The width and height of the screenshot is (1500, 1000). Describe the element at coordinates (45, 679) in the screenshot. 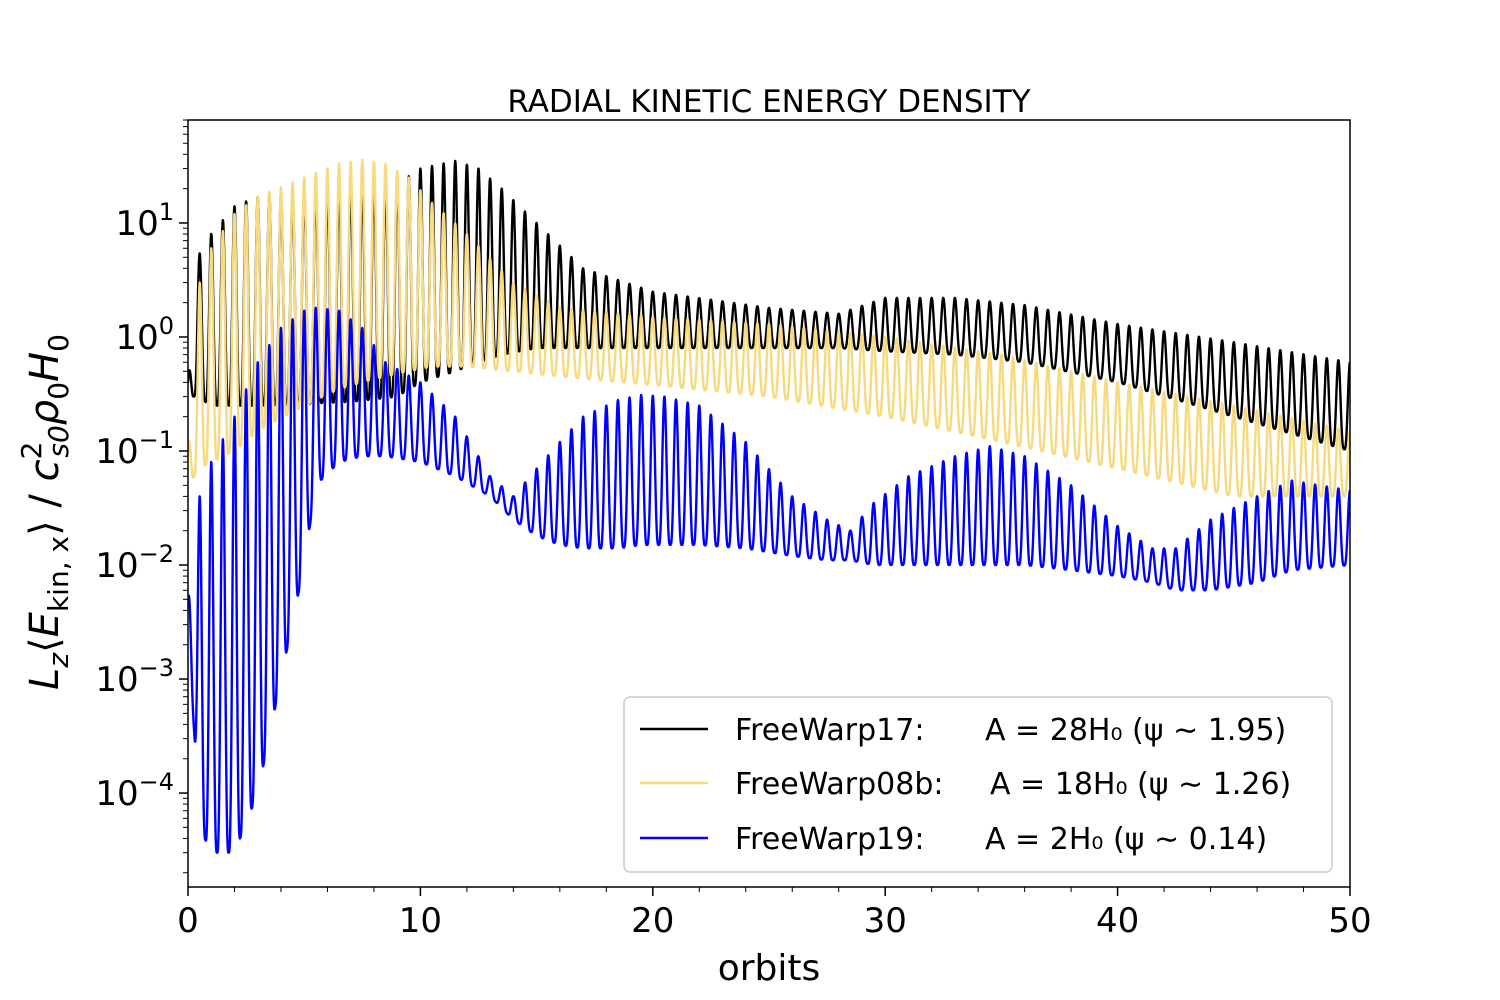

I see `ylabel-lz: L` at that location.